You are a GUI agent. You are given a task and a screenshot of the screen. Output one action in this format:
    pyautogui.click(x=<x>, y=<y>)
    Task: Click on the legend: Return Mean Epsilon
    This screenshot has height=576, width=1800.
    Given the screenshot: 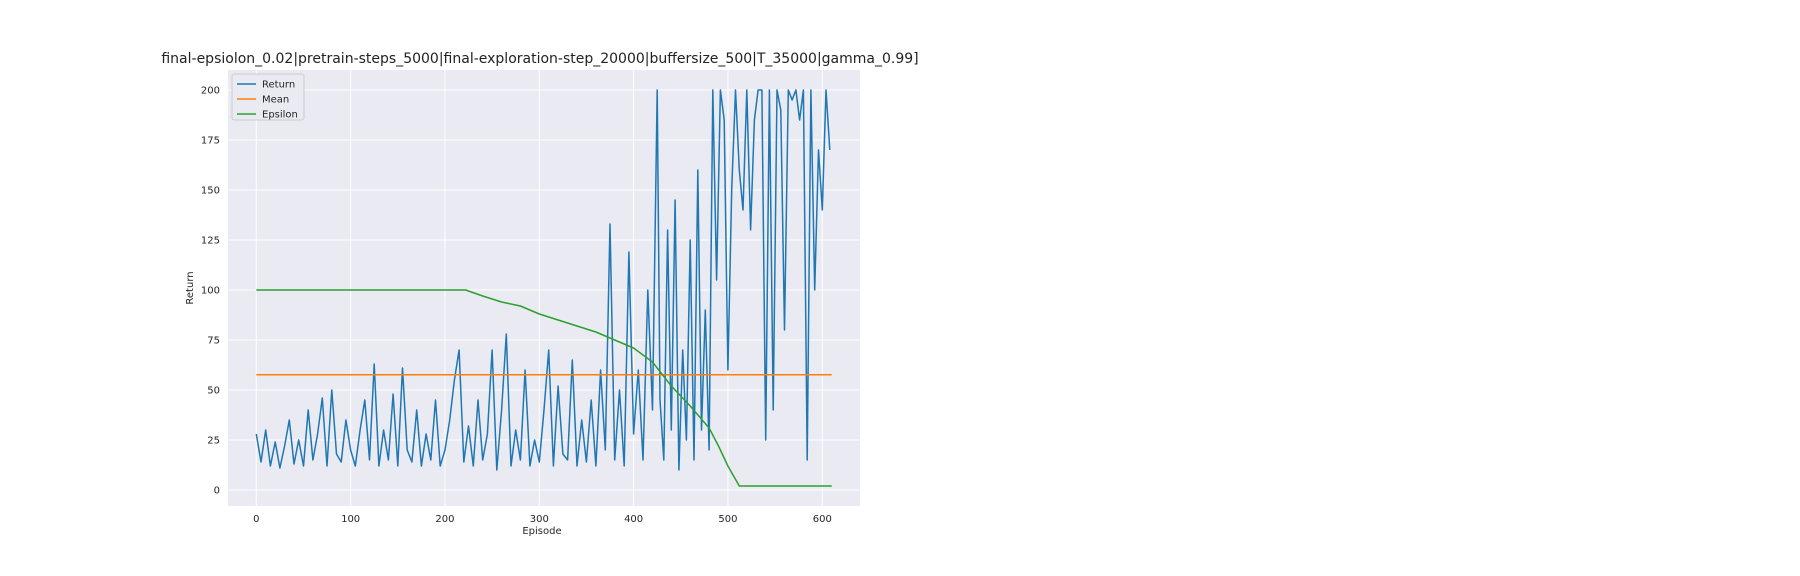 What is the action you would take?
    pyautogui.click(x=268, y=97)
    